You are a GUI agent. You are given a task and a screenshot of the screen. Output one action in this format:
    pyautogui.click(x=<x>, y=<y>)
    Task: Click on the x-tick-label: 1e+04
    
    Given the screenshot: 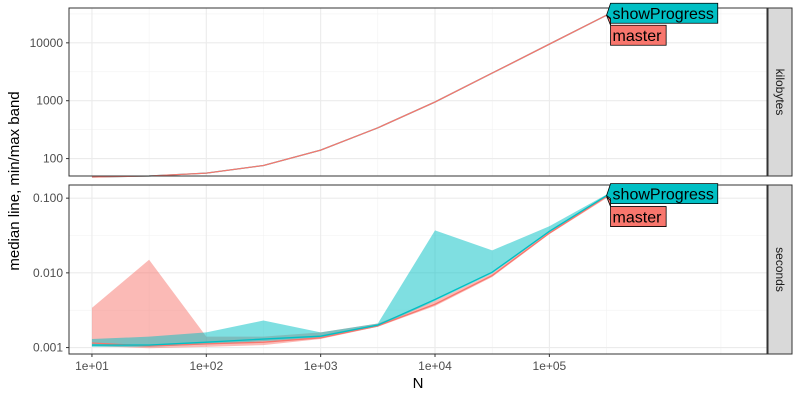 What is the action you would take?
    pyautogui.click(x=435, y=366)
    